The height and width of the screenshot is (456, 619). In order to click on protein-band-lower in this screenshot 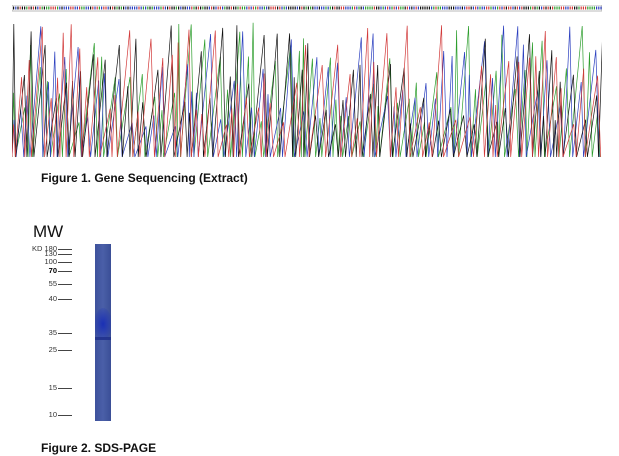, I will do `click(103, 338)`.